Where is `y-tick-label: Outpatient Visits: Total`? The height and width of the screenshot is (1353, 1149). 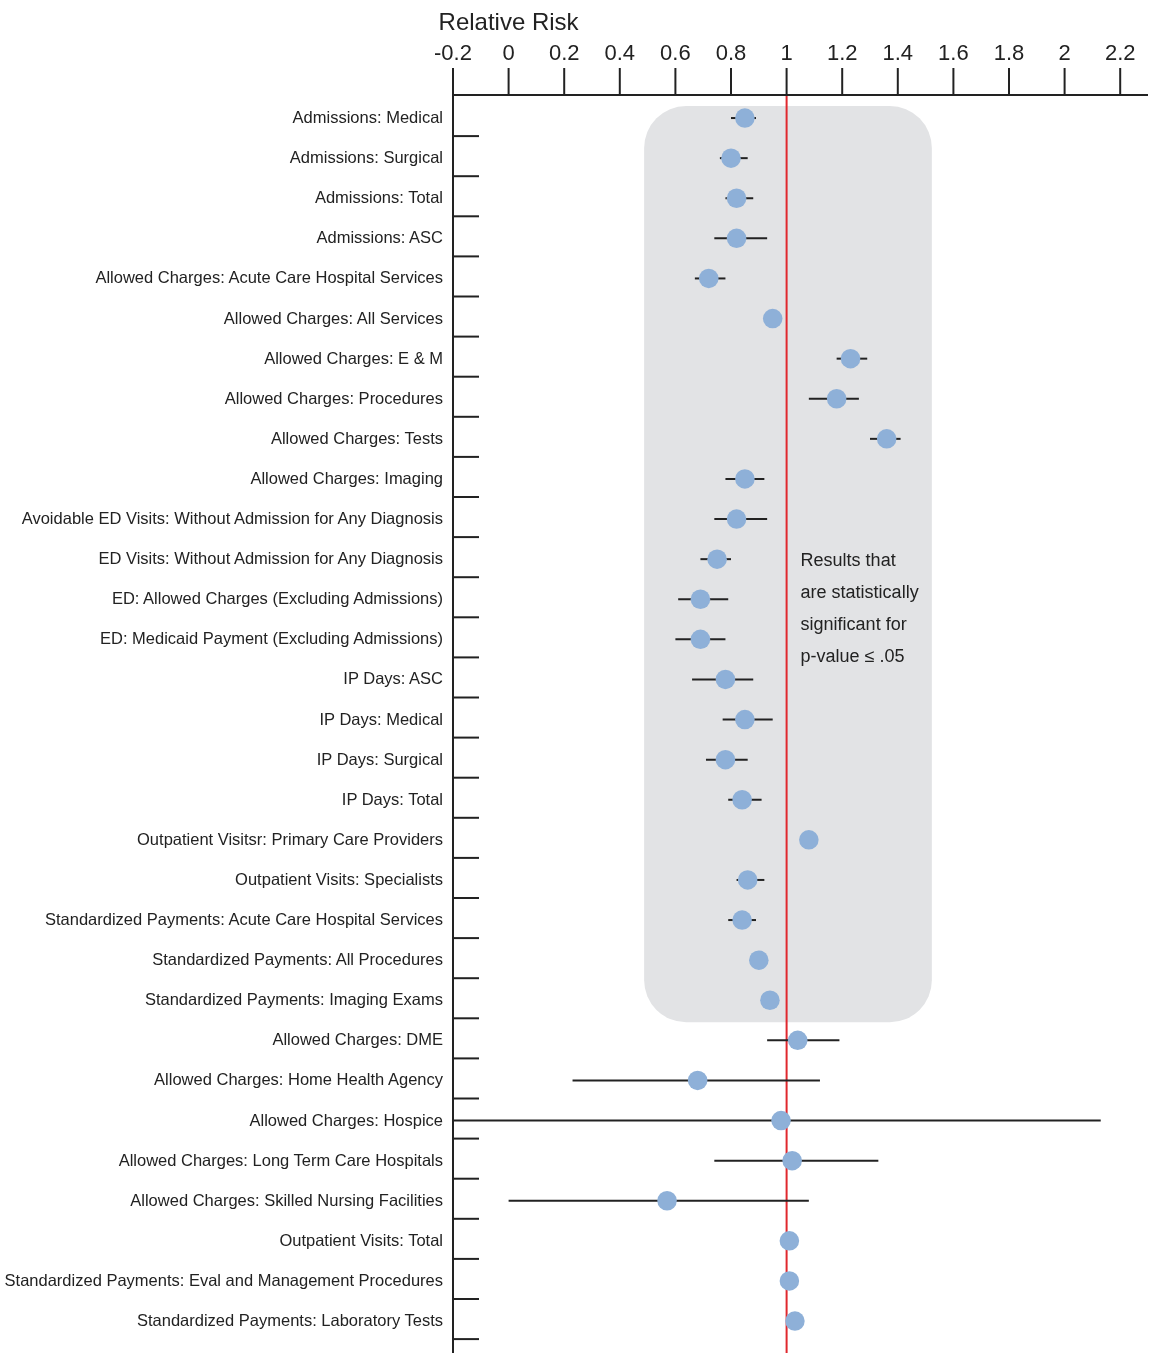 y-tick-label: Outpatient Visits: Total is located at coordinates (361, 1239).